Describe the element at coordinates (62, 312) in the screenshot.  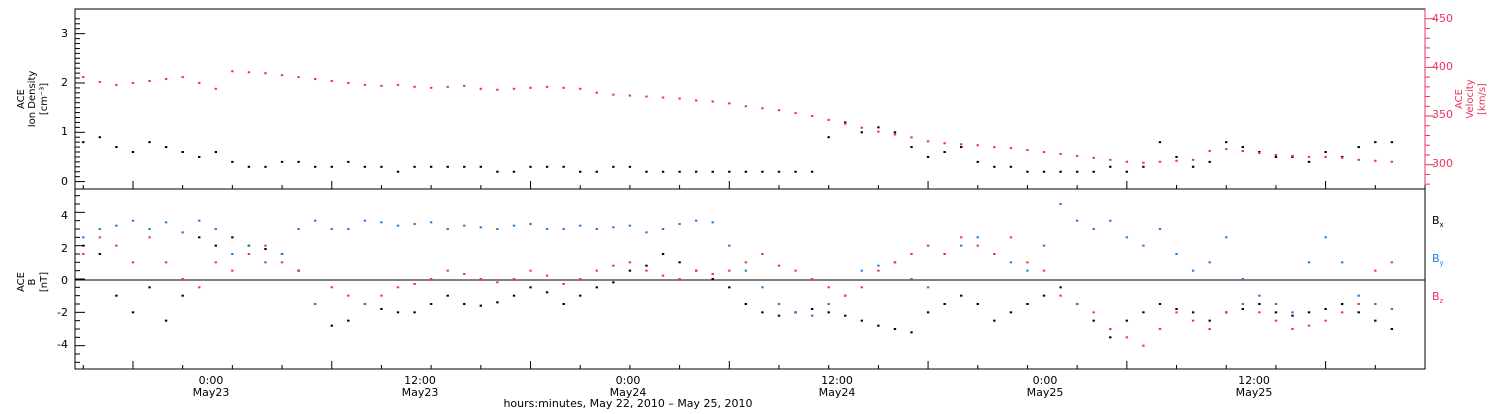
I see `bottom-ytick-label: -2` at that location.